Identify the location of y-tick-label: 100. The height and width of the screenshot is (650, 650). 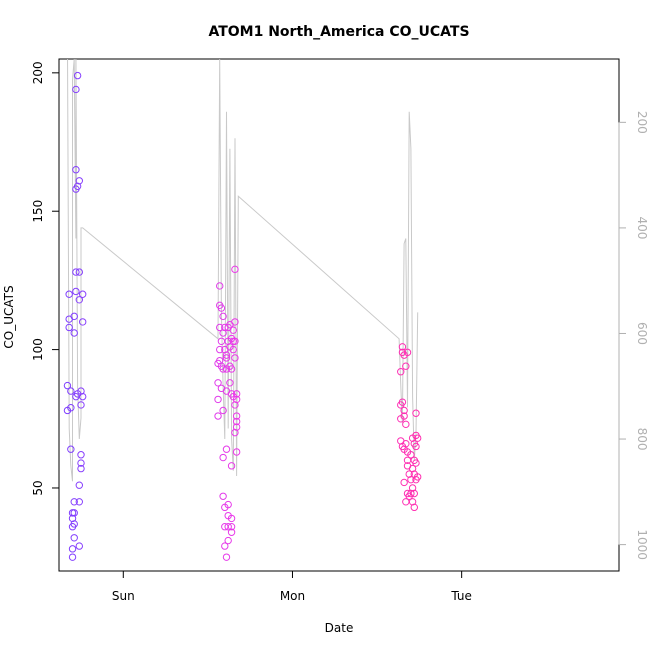
(38, 349).